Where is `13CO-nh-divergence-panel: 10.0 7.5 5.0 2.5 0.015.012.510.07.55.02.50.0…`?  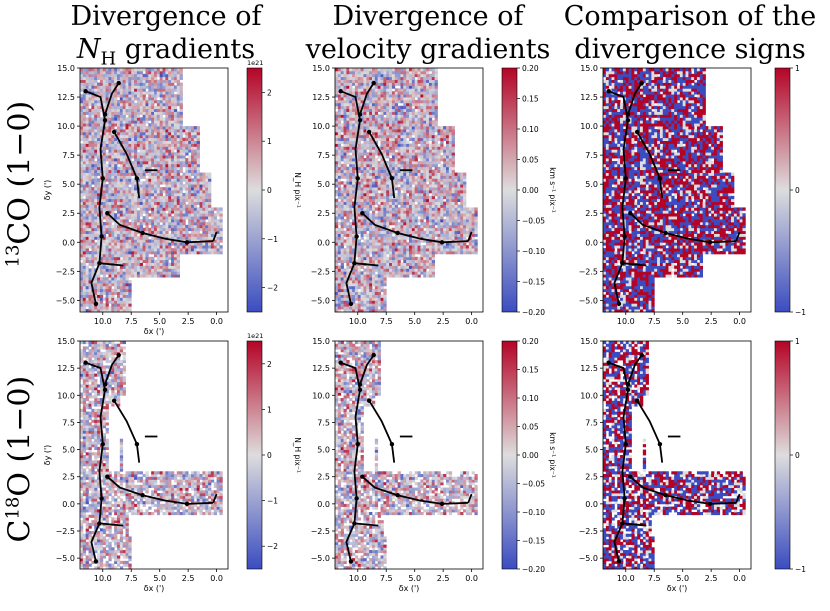
13CO-nh-divergence-panel: 10.0 7.5 5.0 2.5 0.015.012.510.07.55.02.50.0… is located at coordinates (172, 197).